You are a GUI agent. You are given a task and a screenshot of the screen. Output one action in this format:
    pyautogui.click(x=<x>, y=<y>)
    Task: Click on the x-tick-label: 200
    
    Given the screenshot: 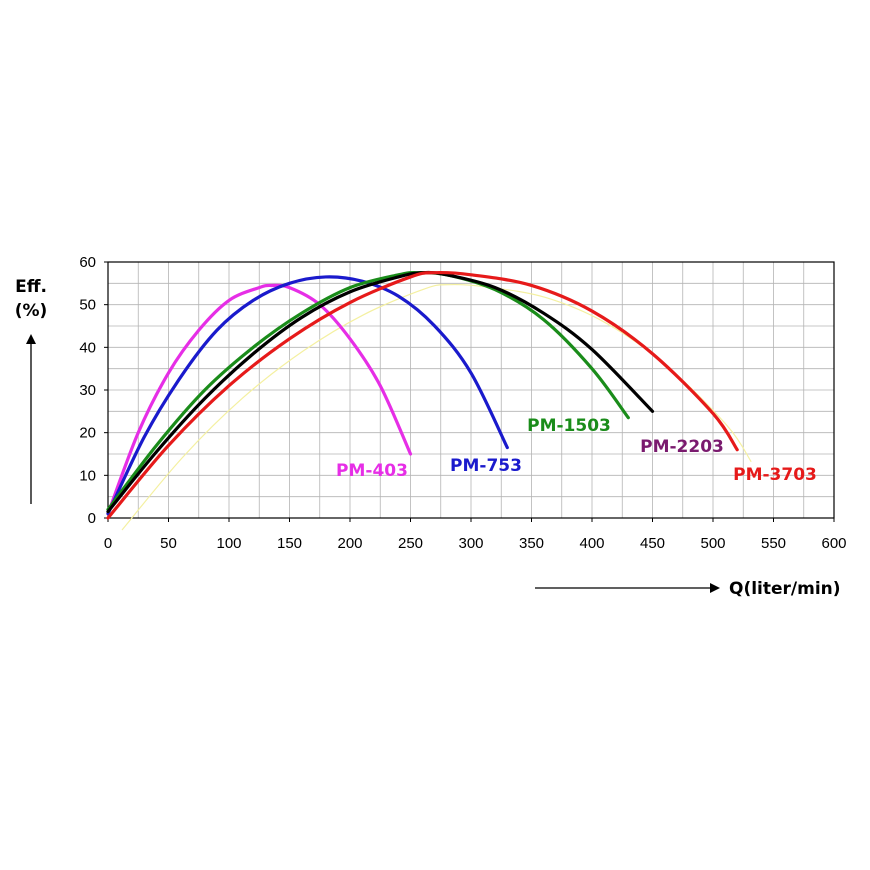 What is the action you would take?
    pyautogui.click(x=349, y=543)
    